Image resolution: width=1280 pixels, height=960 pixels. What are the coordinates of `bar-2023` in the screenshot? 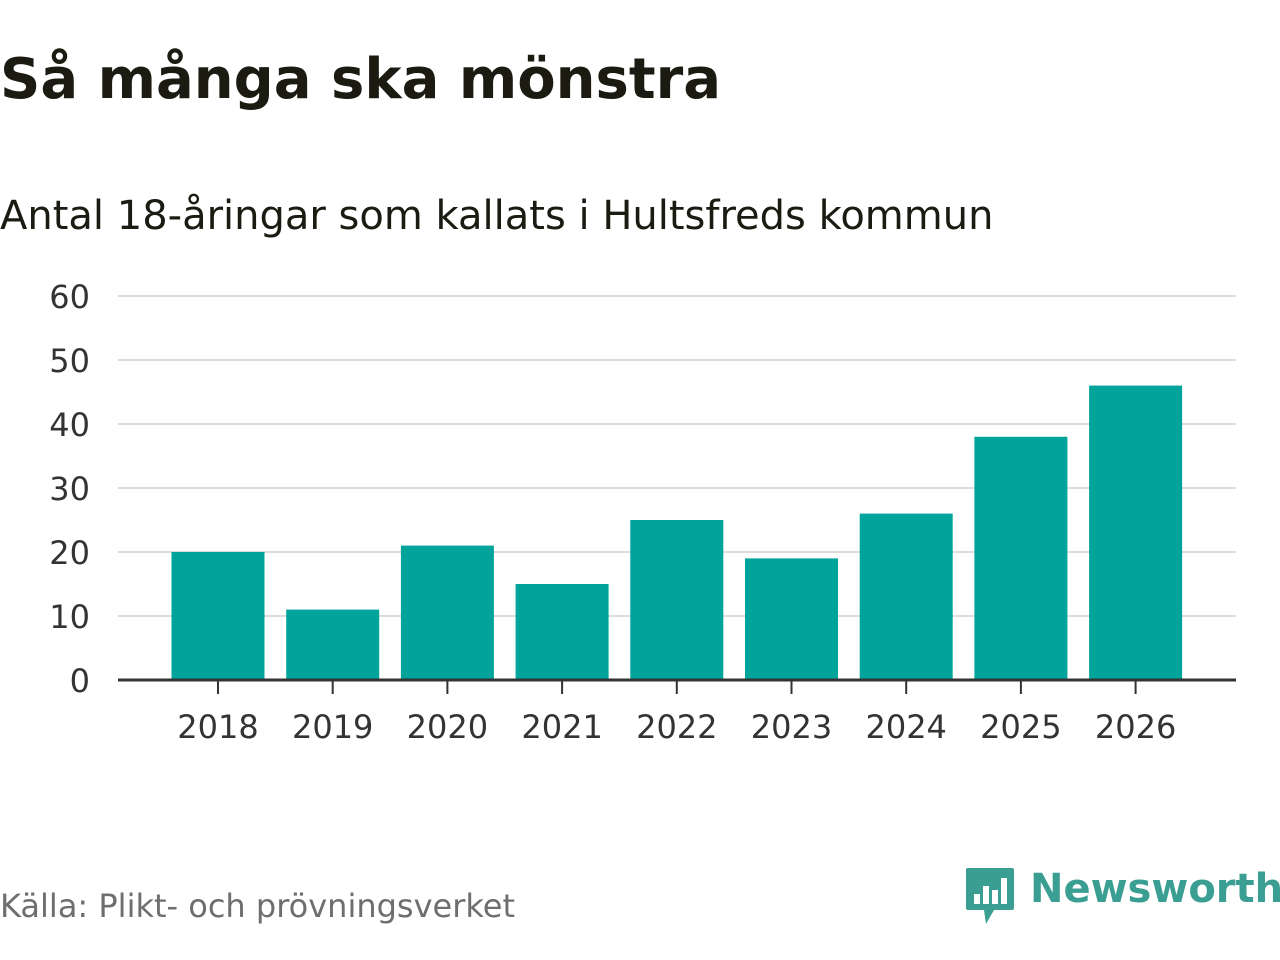 It's located at (791, 619).